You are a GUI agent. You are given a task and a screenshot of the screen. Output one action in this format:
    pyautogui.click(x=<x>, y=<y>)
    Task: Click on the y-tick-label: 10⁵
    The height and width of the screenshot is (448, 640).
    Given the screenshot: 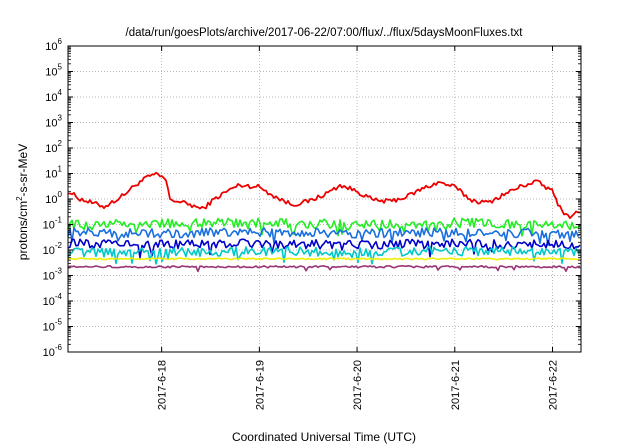 What is the action you would take?
    pyautogui.click(x=53, y=71)
    